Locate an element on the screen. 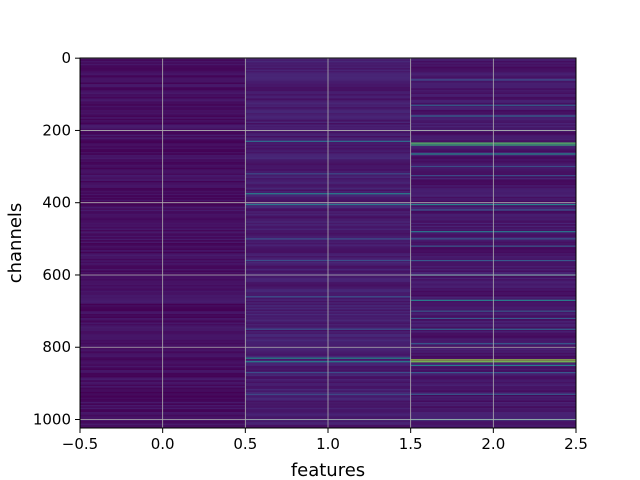 This screenshot has height=480, width=640. y-tick-label: 0 is located at coordinates (66, 58).